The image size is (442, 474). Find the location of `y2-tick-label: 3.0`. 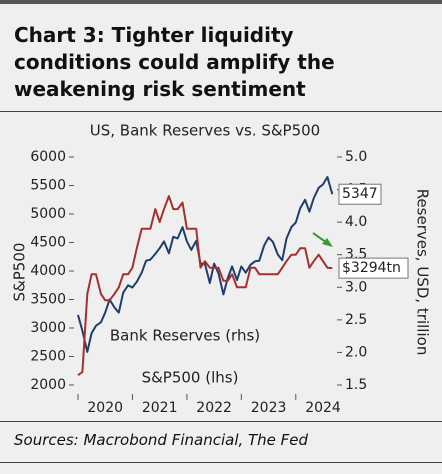

y2-tick-label: 3.0 is located at coordinates (356, 287).